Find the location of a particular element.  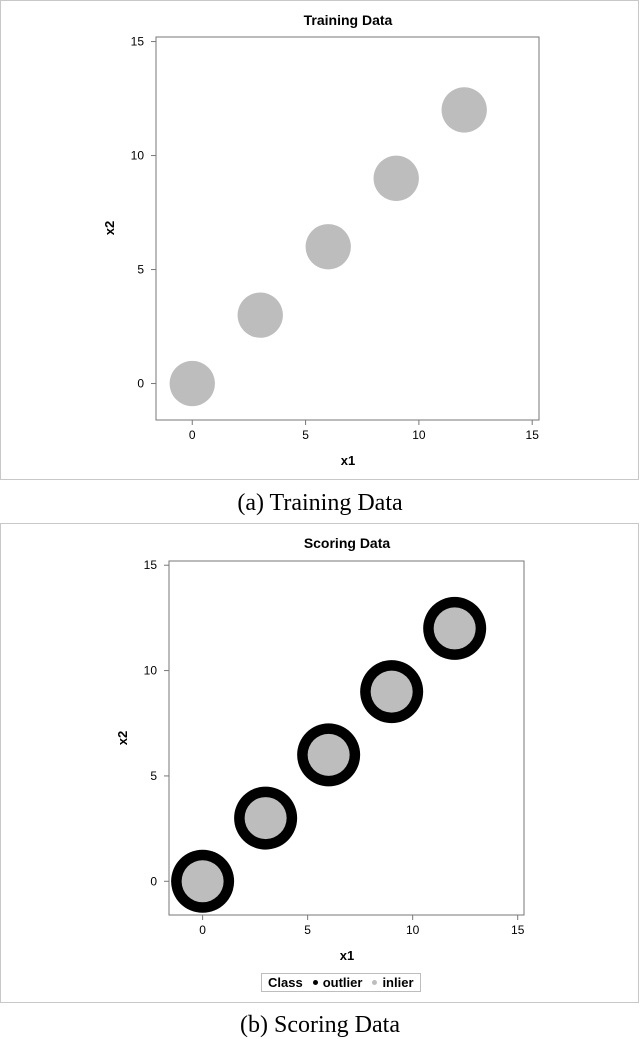

inlier-swatch is located at coordinates (375, 982).